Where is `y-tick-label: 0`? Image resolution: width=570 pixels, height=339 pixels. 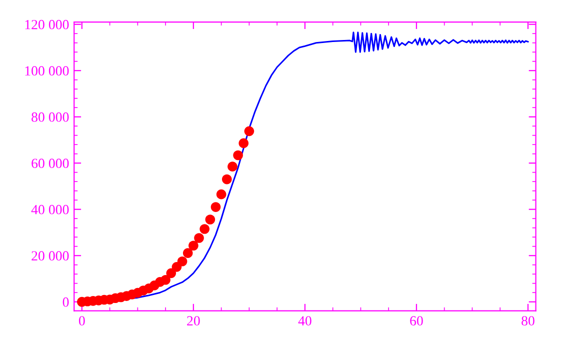 y-tick-label: 0 is located at coordinates (65, 302).